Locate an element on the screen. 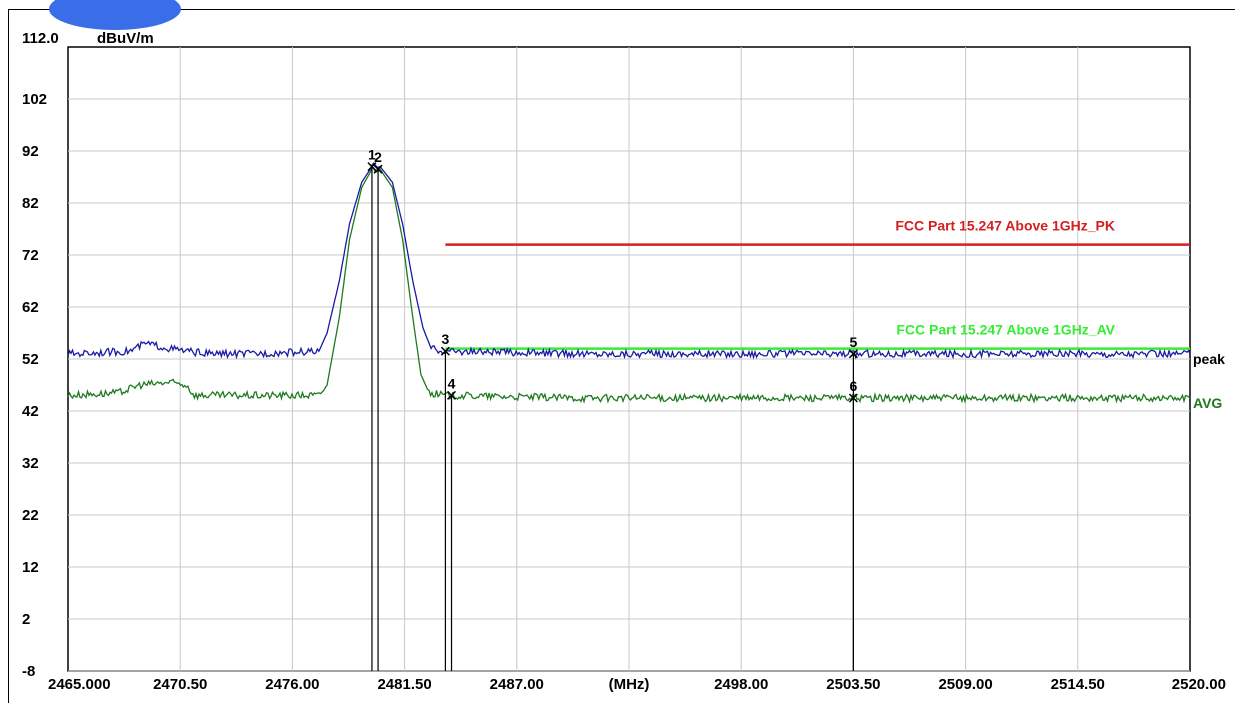 The width and height of the screenshot is (1236, 704). x-tick-label: 2503.50 is located at coordinates (853, 684).